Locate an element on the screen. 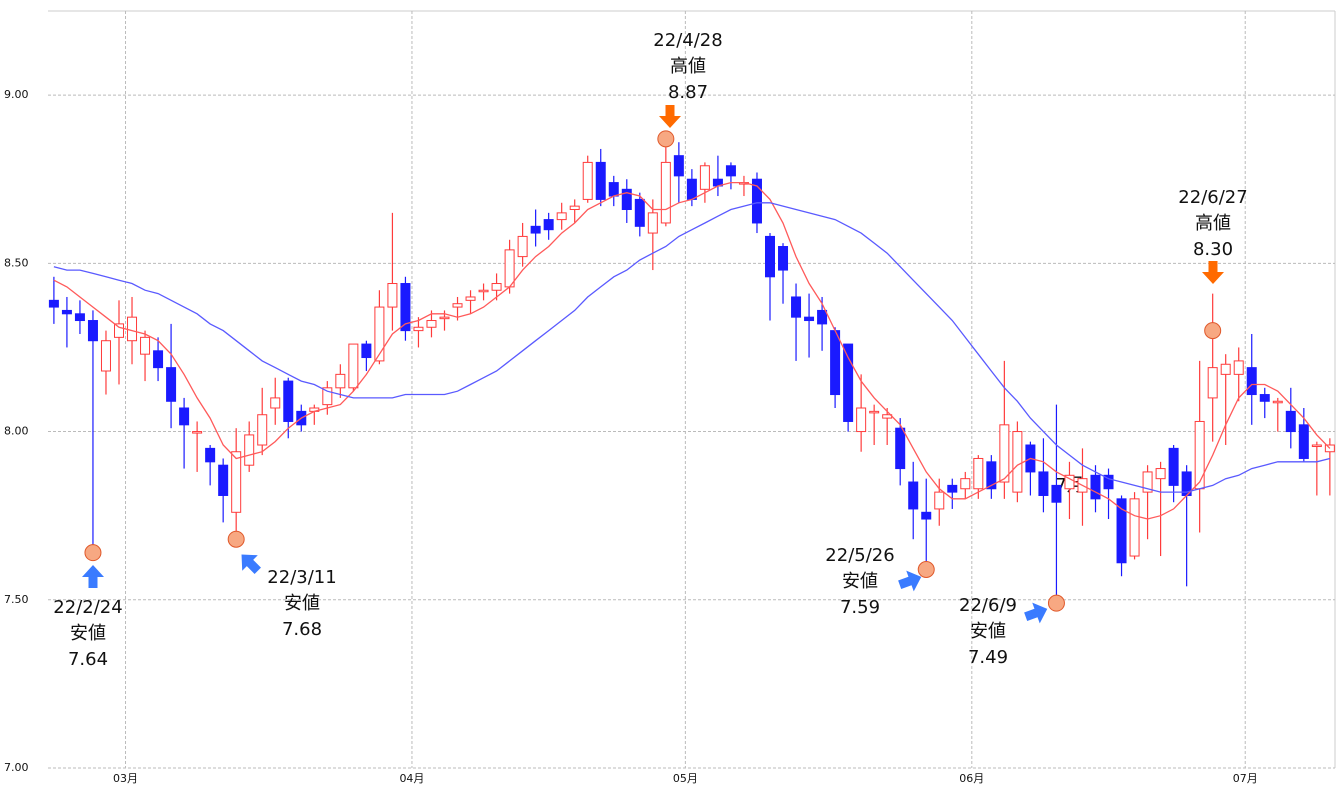 The image size is (1337, 790). annotation-value: 7.59 is located at coordinates (860, 607).